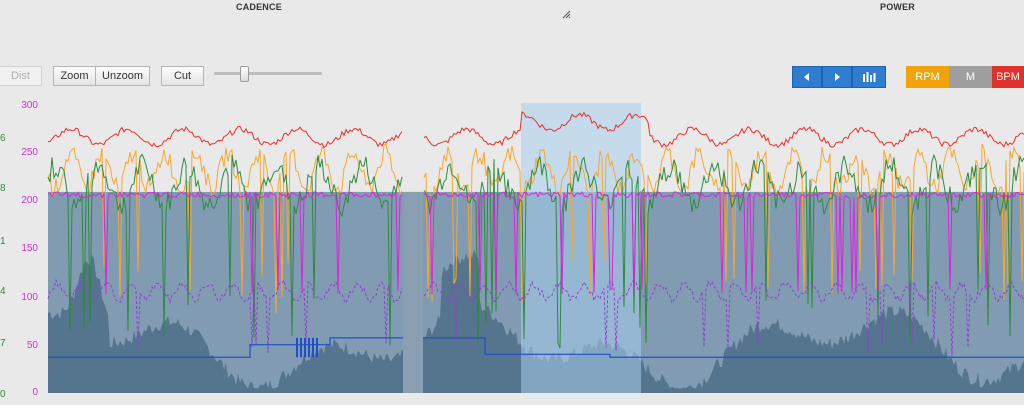 This screenshot has width=1024, height=405. Describe the element at coordinates (3, 241) in the screenshot. I see `y2-tick-c: 1` at that location.